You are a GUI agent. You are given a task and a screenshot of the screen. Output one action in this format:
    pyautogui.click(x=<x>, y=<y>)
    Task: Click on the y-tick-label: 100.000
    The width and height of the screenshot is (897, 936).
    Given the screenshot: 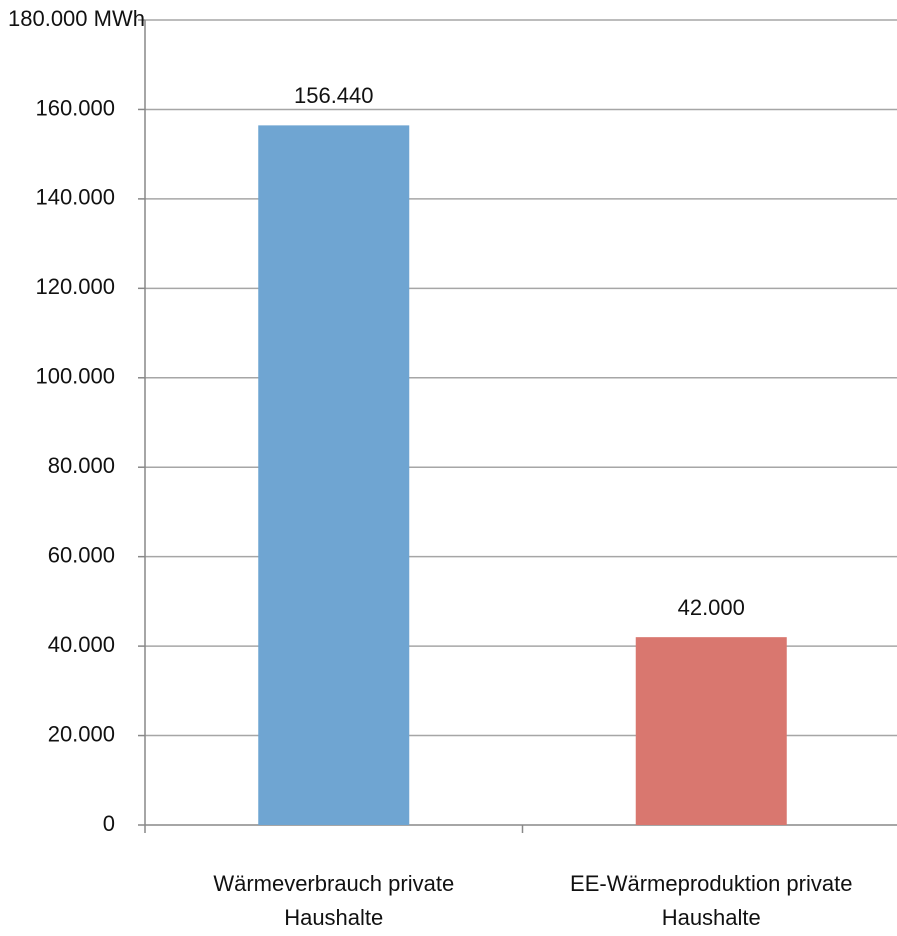 What is the action you would take?
    pyautogui.click(x=75, y=376)
    